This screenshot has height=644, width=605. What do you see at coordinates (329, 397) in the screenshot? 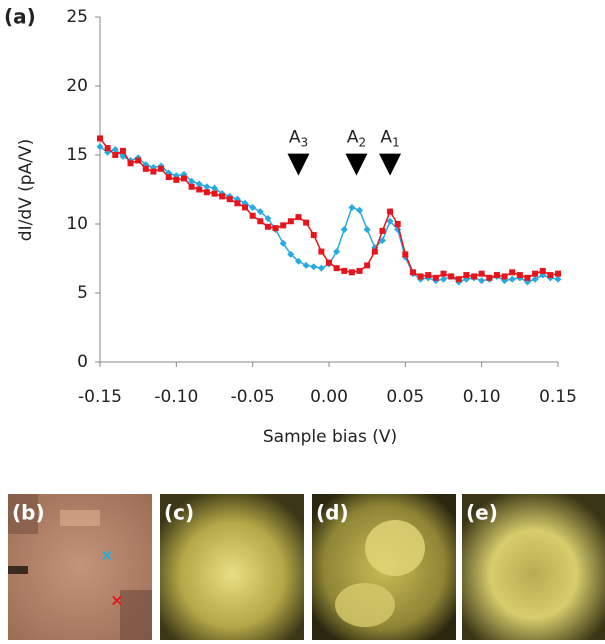
I see `x-tick-label: 0.00` at bounding box center [329, 397].